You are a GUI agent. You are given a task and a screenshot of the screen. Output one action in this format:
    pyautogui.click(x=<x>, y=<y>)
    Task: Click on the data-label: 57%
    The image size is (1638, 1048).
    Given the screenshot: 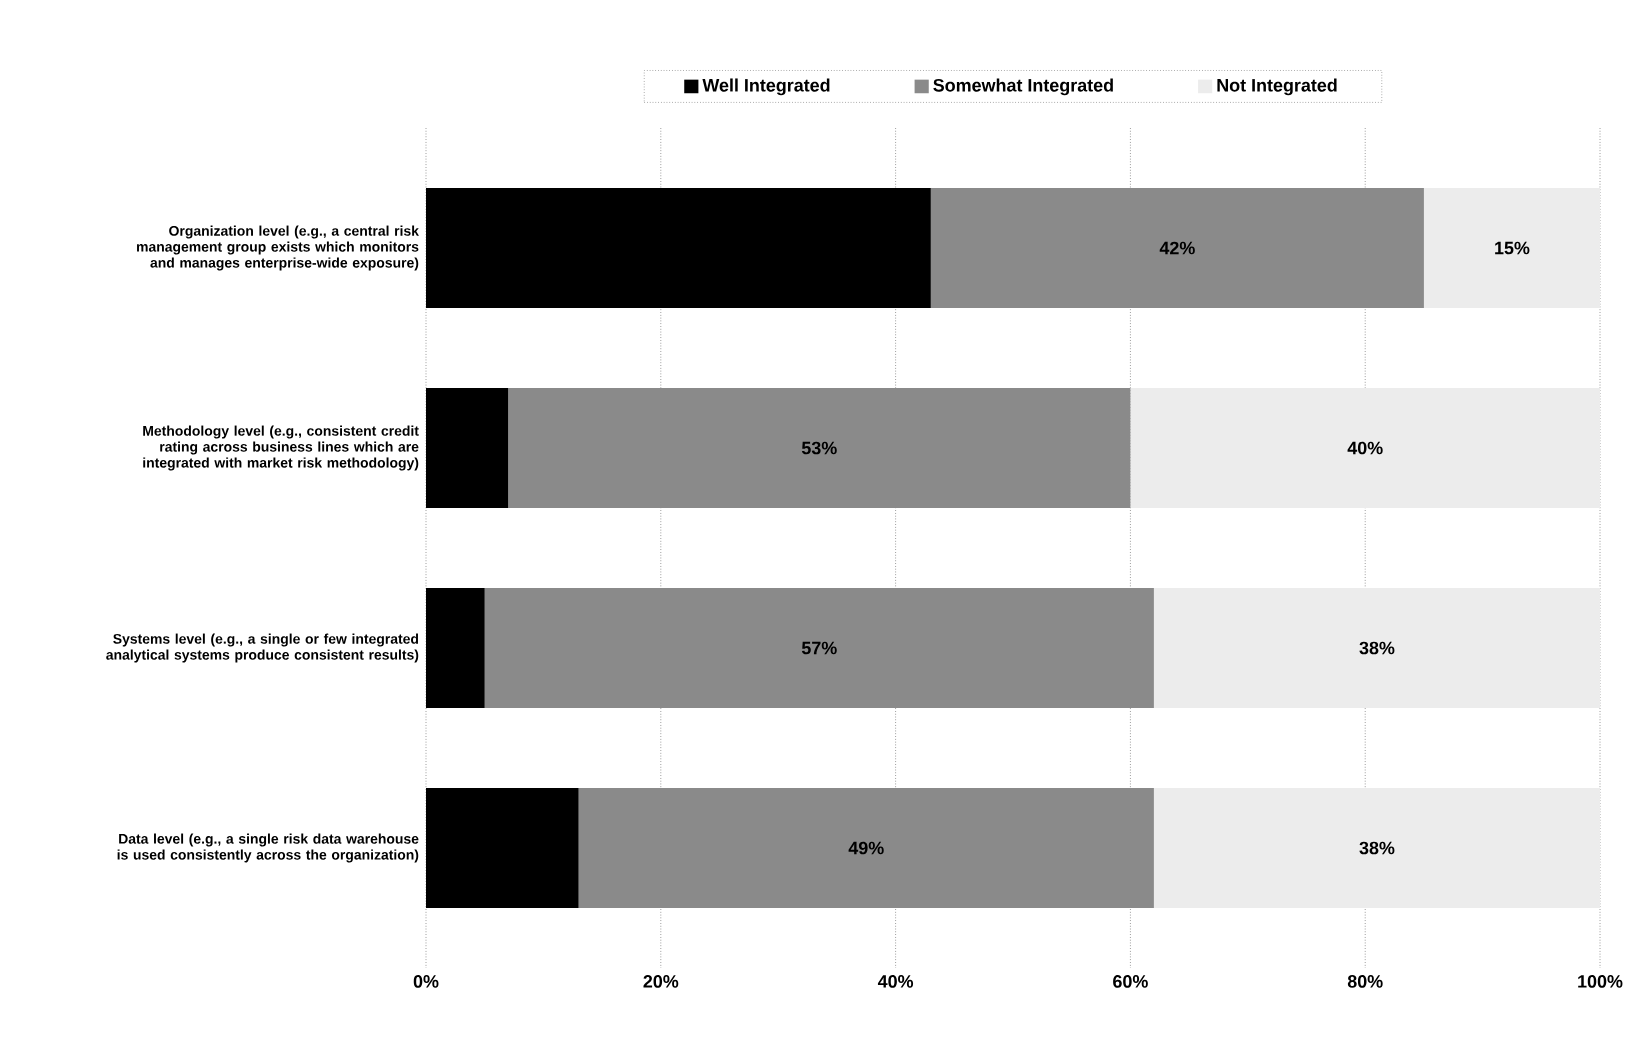 What is the action you would take?
    pyautogui.click(x=819, y=648)
    